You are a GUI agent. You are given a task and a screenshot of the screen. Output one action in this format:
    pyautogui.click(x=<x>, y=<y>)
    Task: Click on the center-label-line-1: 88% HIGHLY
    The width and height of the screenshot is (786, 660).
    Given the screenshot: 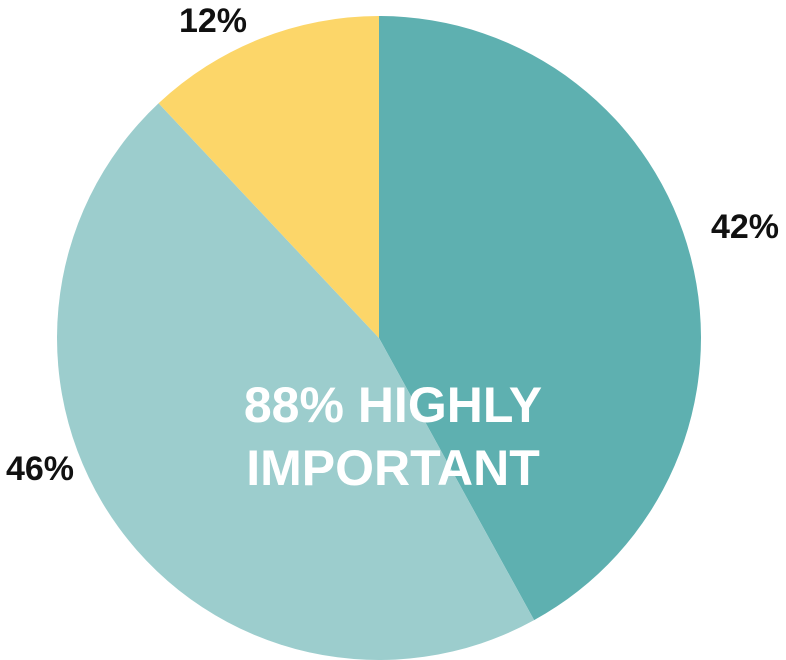 What is the action you would take?
    pyautogui.click(x=393, y=405)
    